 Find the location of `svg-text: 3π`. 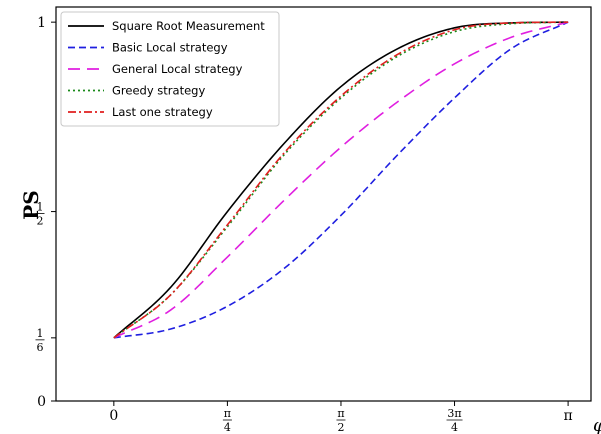

svg-text: 3π is located at coordinates (454, 413).